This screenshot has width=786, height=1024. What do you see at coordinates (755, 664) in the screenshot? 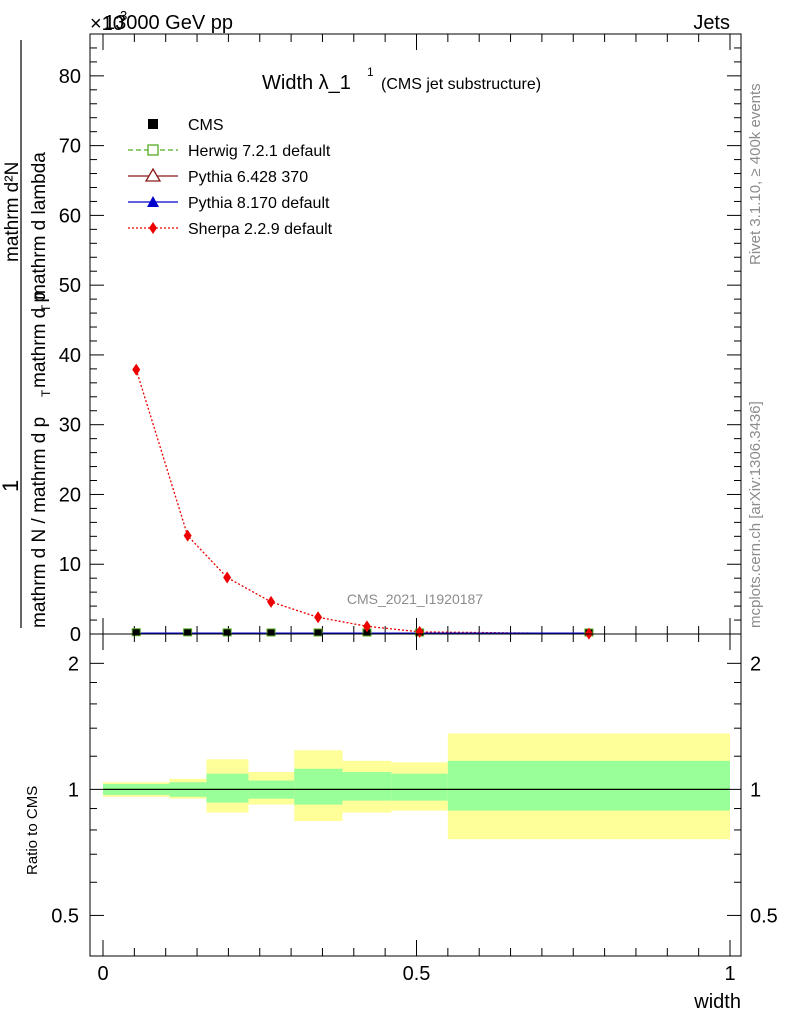
I see `ratio-y-tick-label-right: 2` at bounding box center [755, 664].